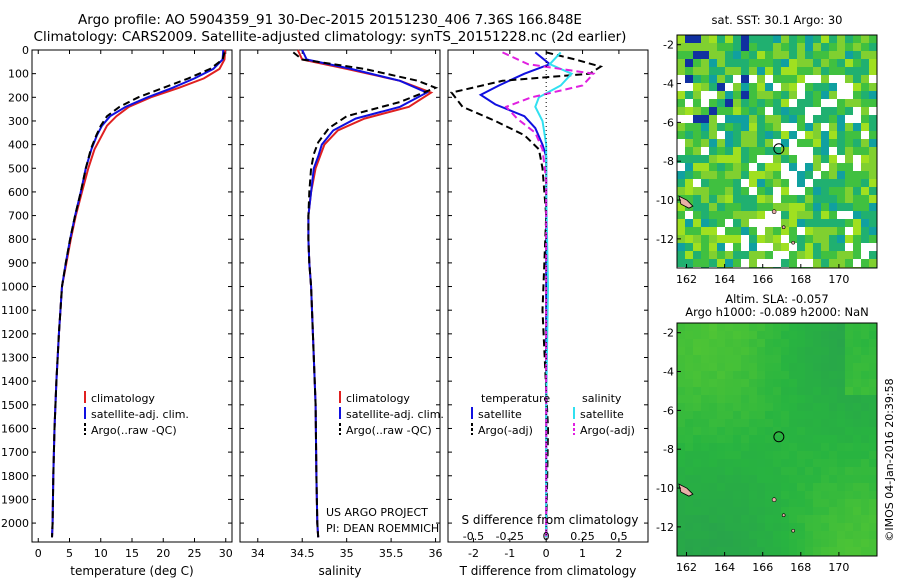  Describe the element at coordinates (15, 358) in the screenshot. I see `y-tick-label: 1300` at that location.